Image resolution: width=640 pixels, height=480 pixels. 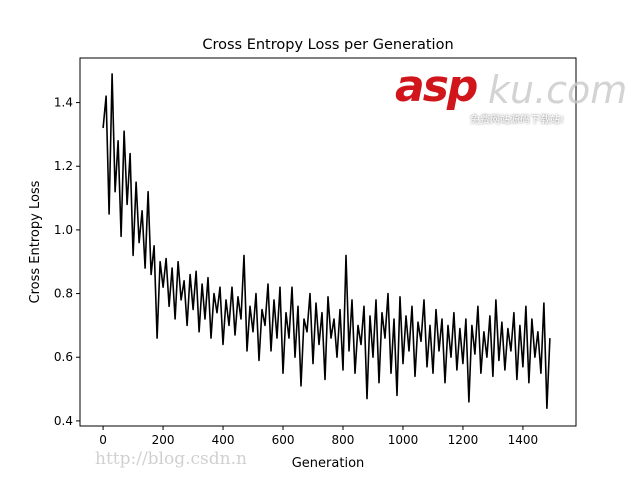 I want to click on watermark-brand-grey: ku.com, so click(x=558, y=90).